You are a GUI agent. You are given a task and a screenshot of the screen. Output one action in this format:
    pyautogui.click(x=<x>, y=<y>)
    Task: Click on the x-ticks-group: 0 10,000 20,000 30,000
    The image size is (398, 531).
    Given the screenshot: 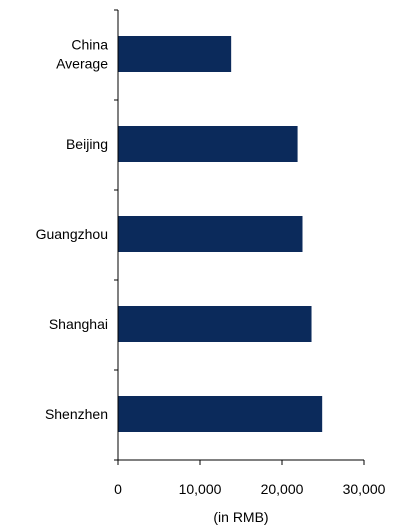 What is the action you would take?
    pyautogui.click(x=250, y=478)
    